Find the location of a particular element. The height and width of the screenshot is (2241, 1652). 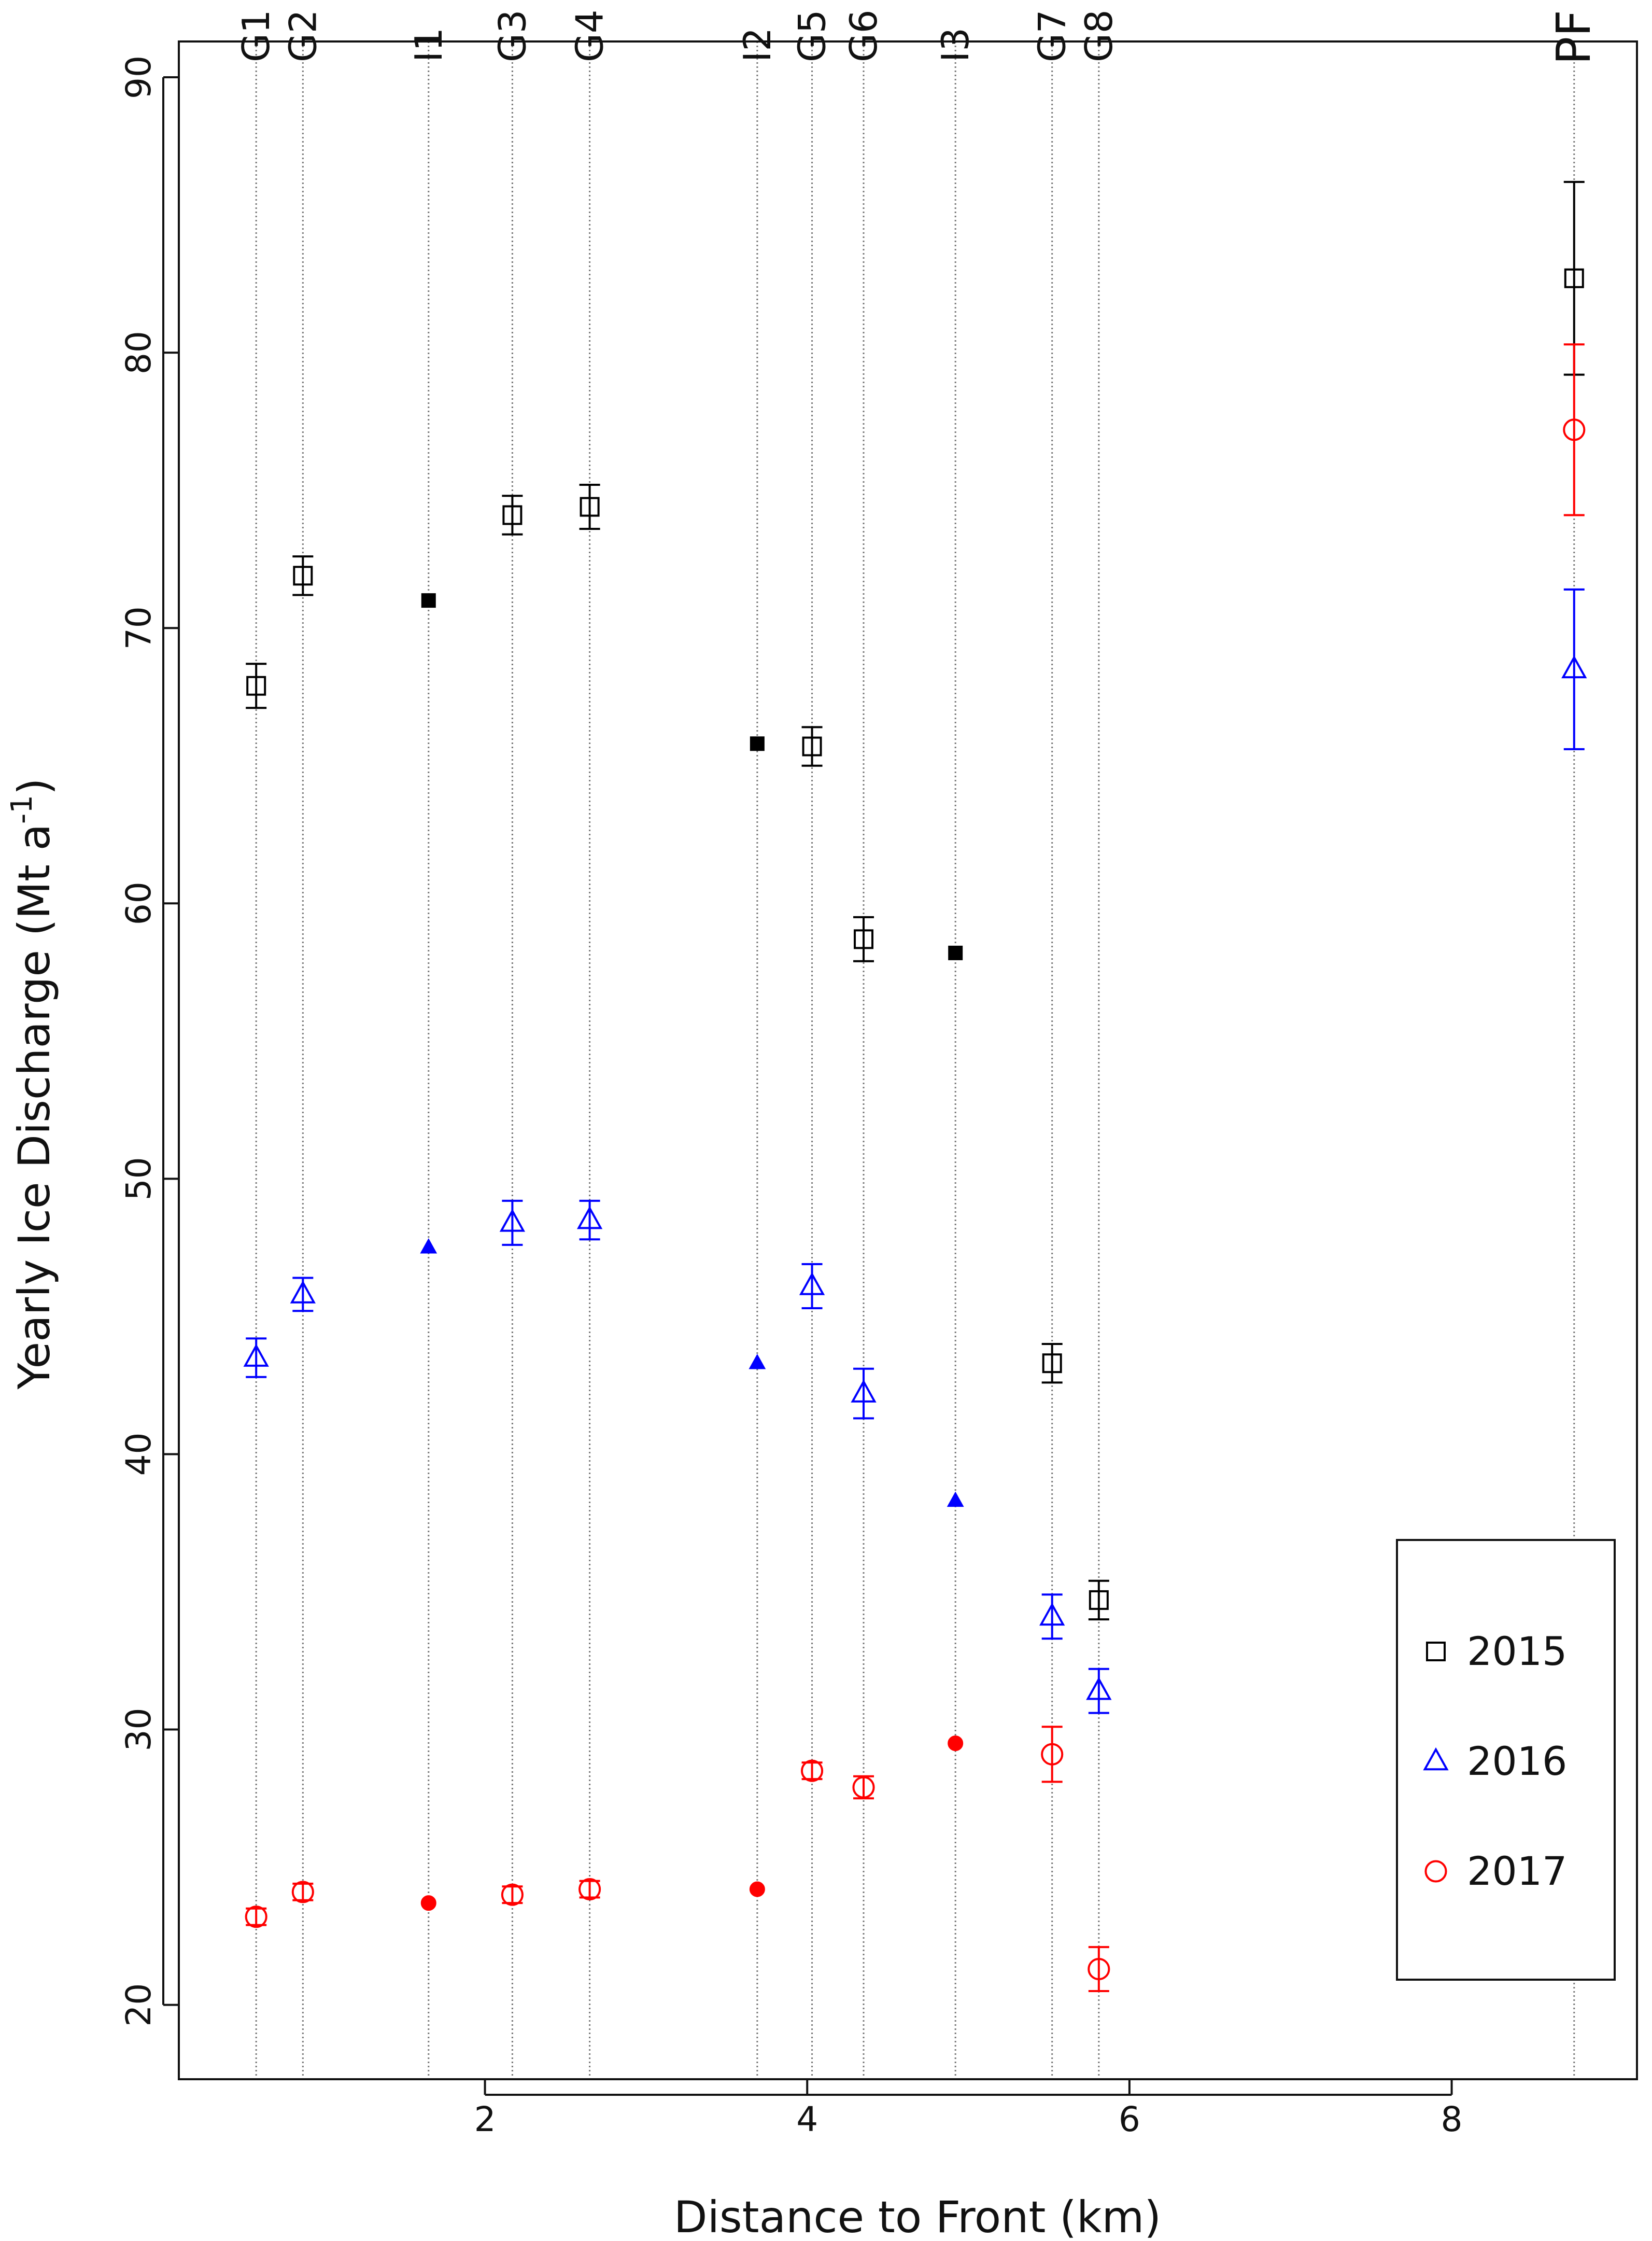

x-tick-label: 2 is located at coordinates (485, 2119).